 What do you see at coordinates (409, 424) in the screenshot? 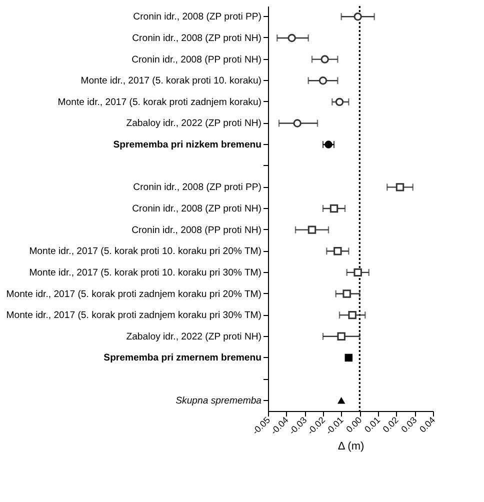
I see `x-tick-label: 0.03` at bounding box center [409, 424].